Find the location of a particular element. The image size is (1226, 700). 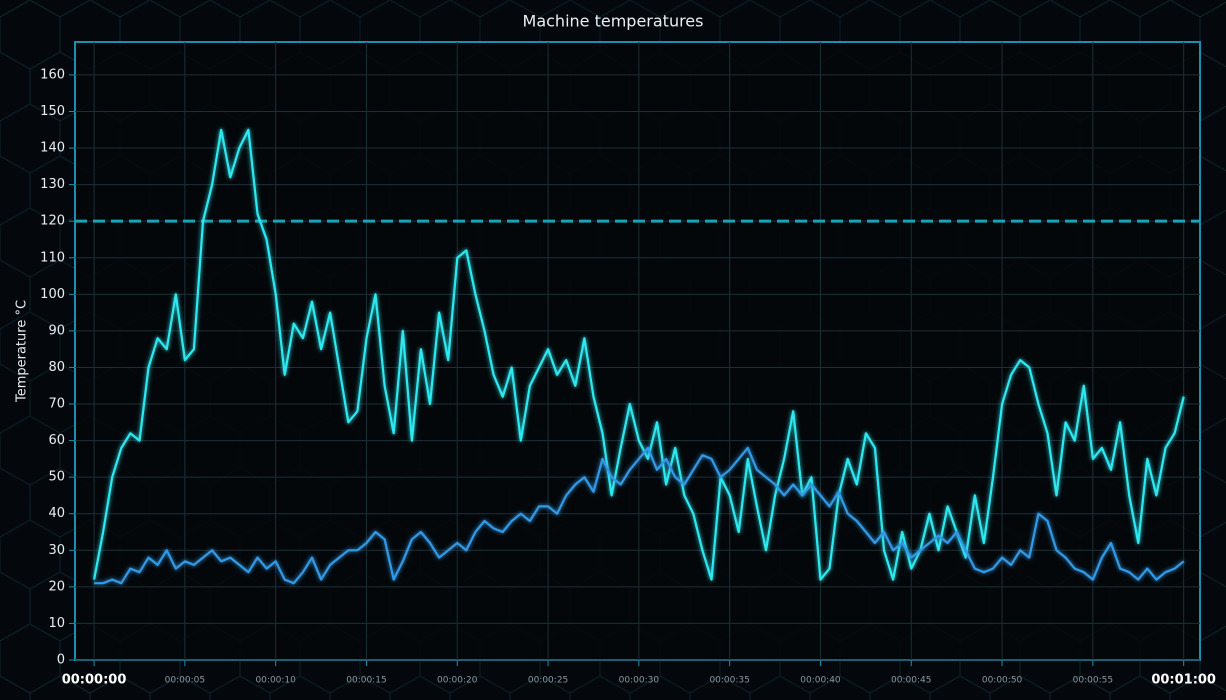

y-tick-label: 140 is located at coordinates (52, 148).